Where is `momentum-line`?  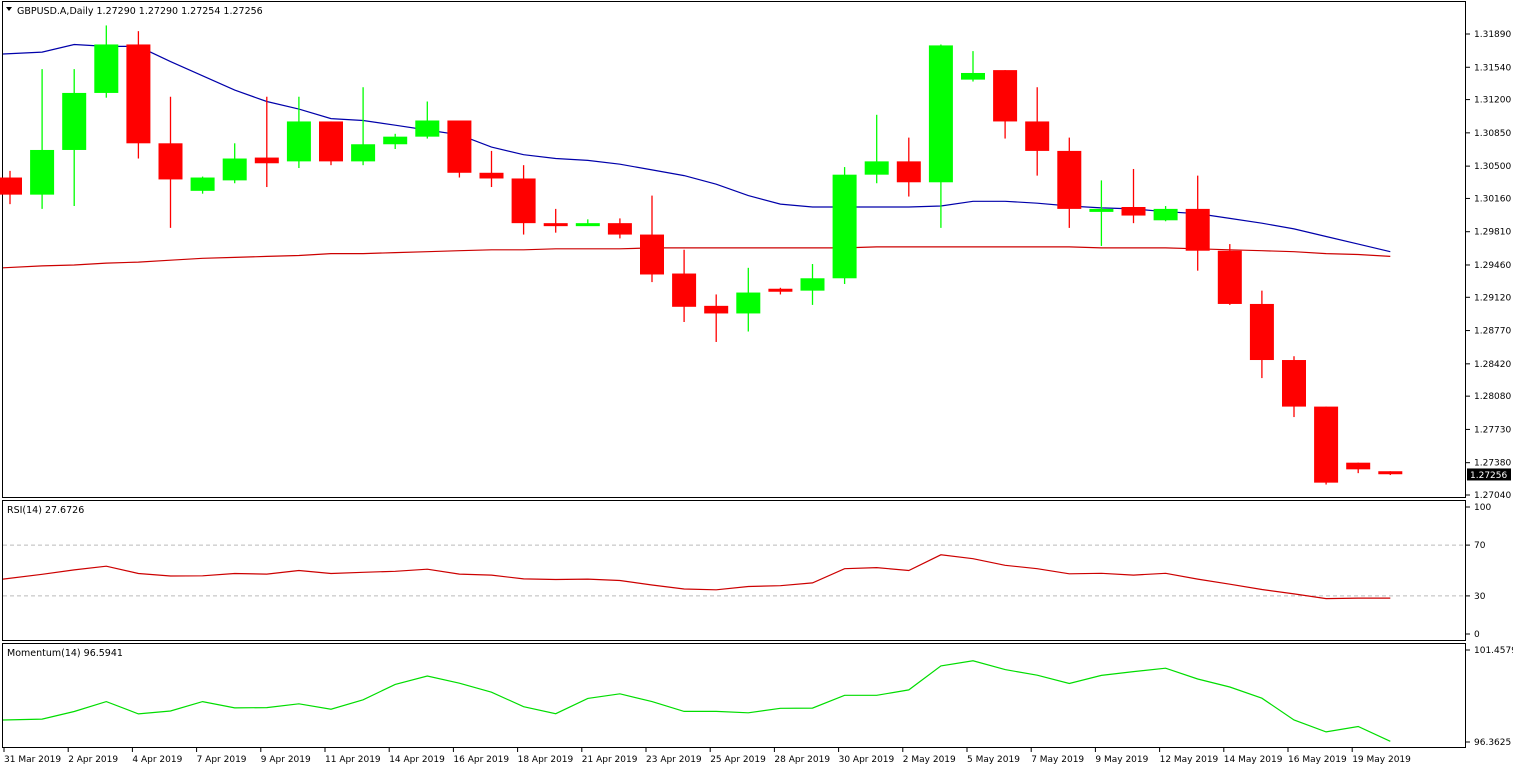
momentum-line is located at coordinates (696, 701).